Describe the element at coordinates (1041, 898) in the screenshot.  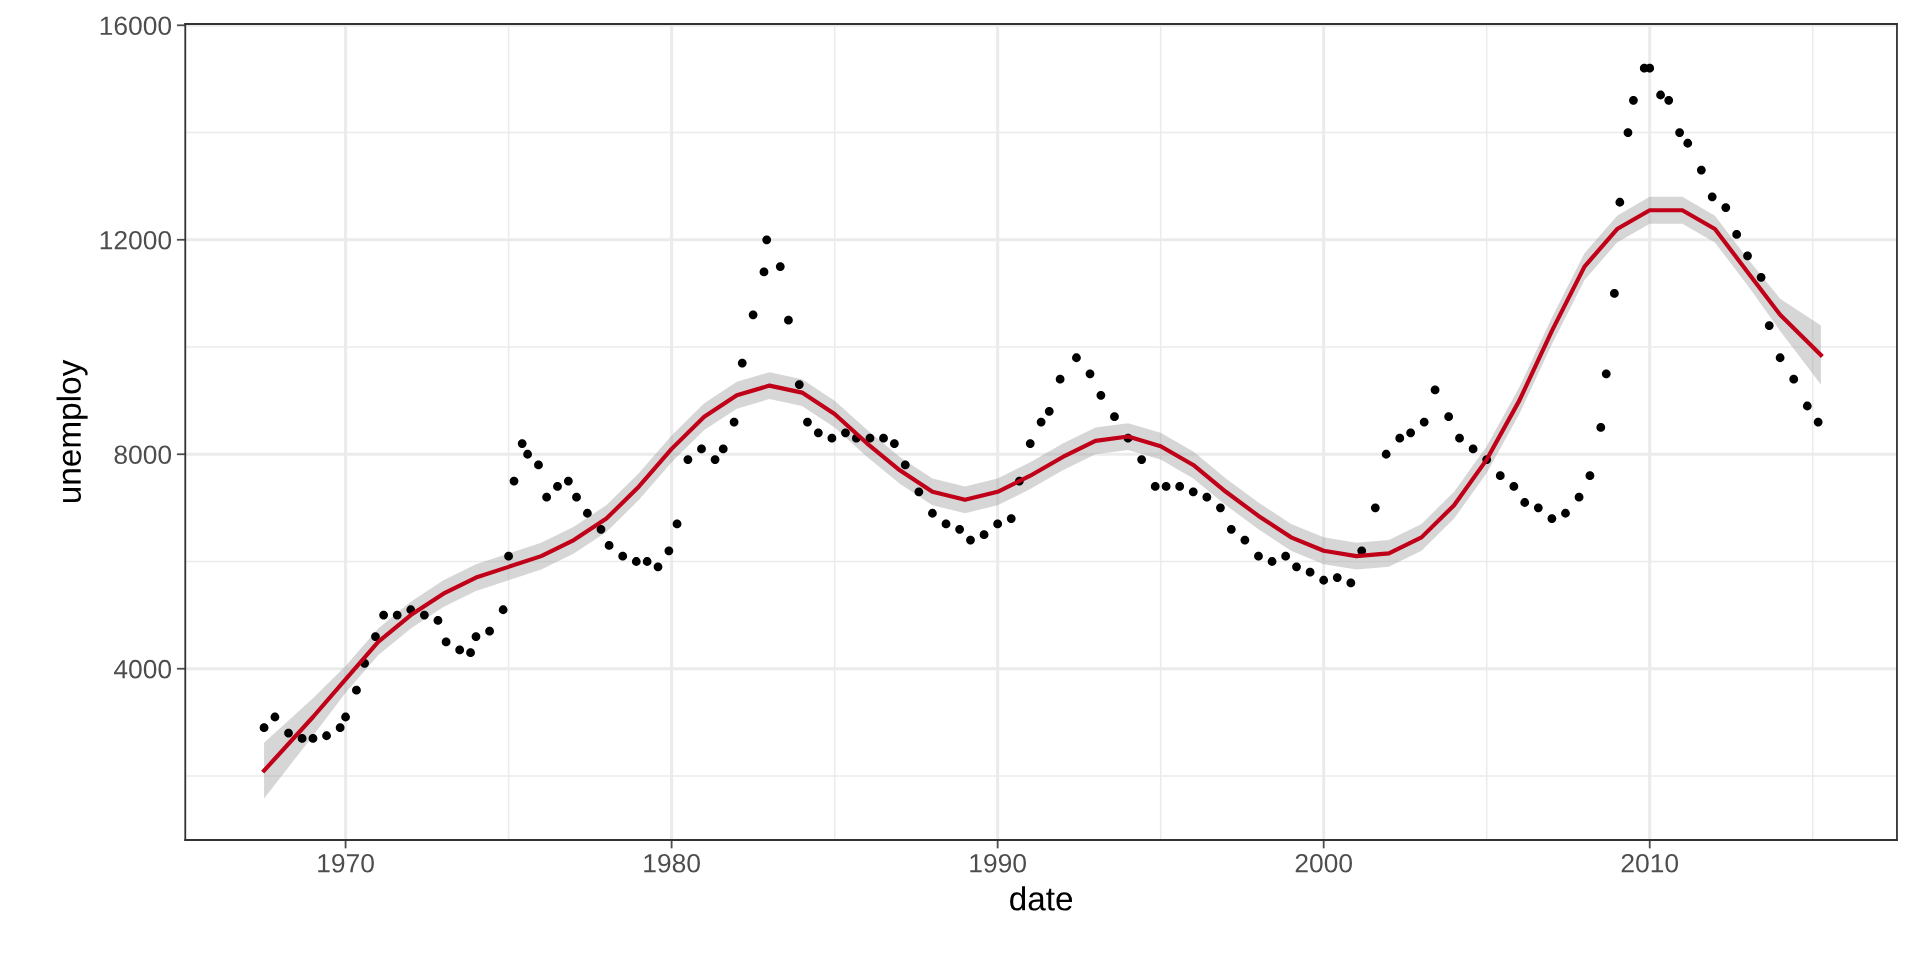
I see `x-axis-title: date` at that location.